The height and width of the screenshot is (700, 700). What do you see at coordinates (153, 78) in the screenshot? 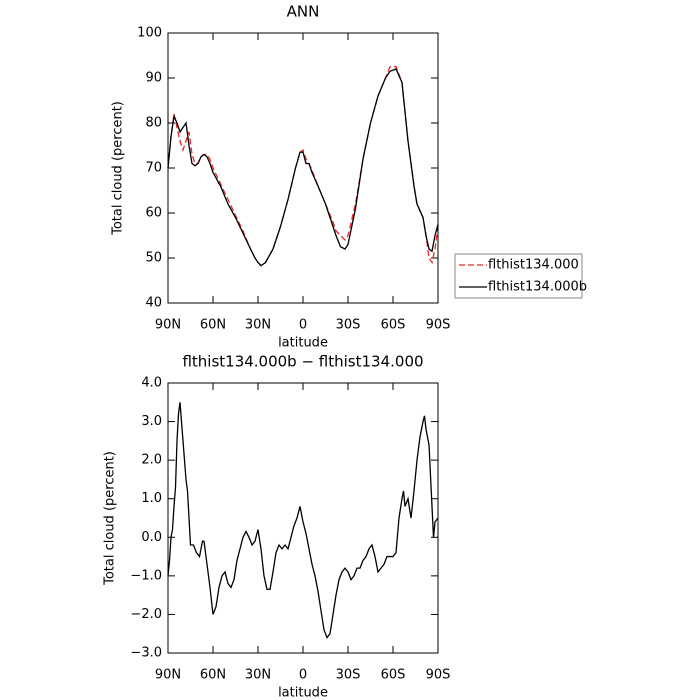
I see `y-tick-label: 90` at bounding box center [153, 78].